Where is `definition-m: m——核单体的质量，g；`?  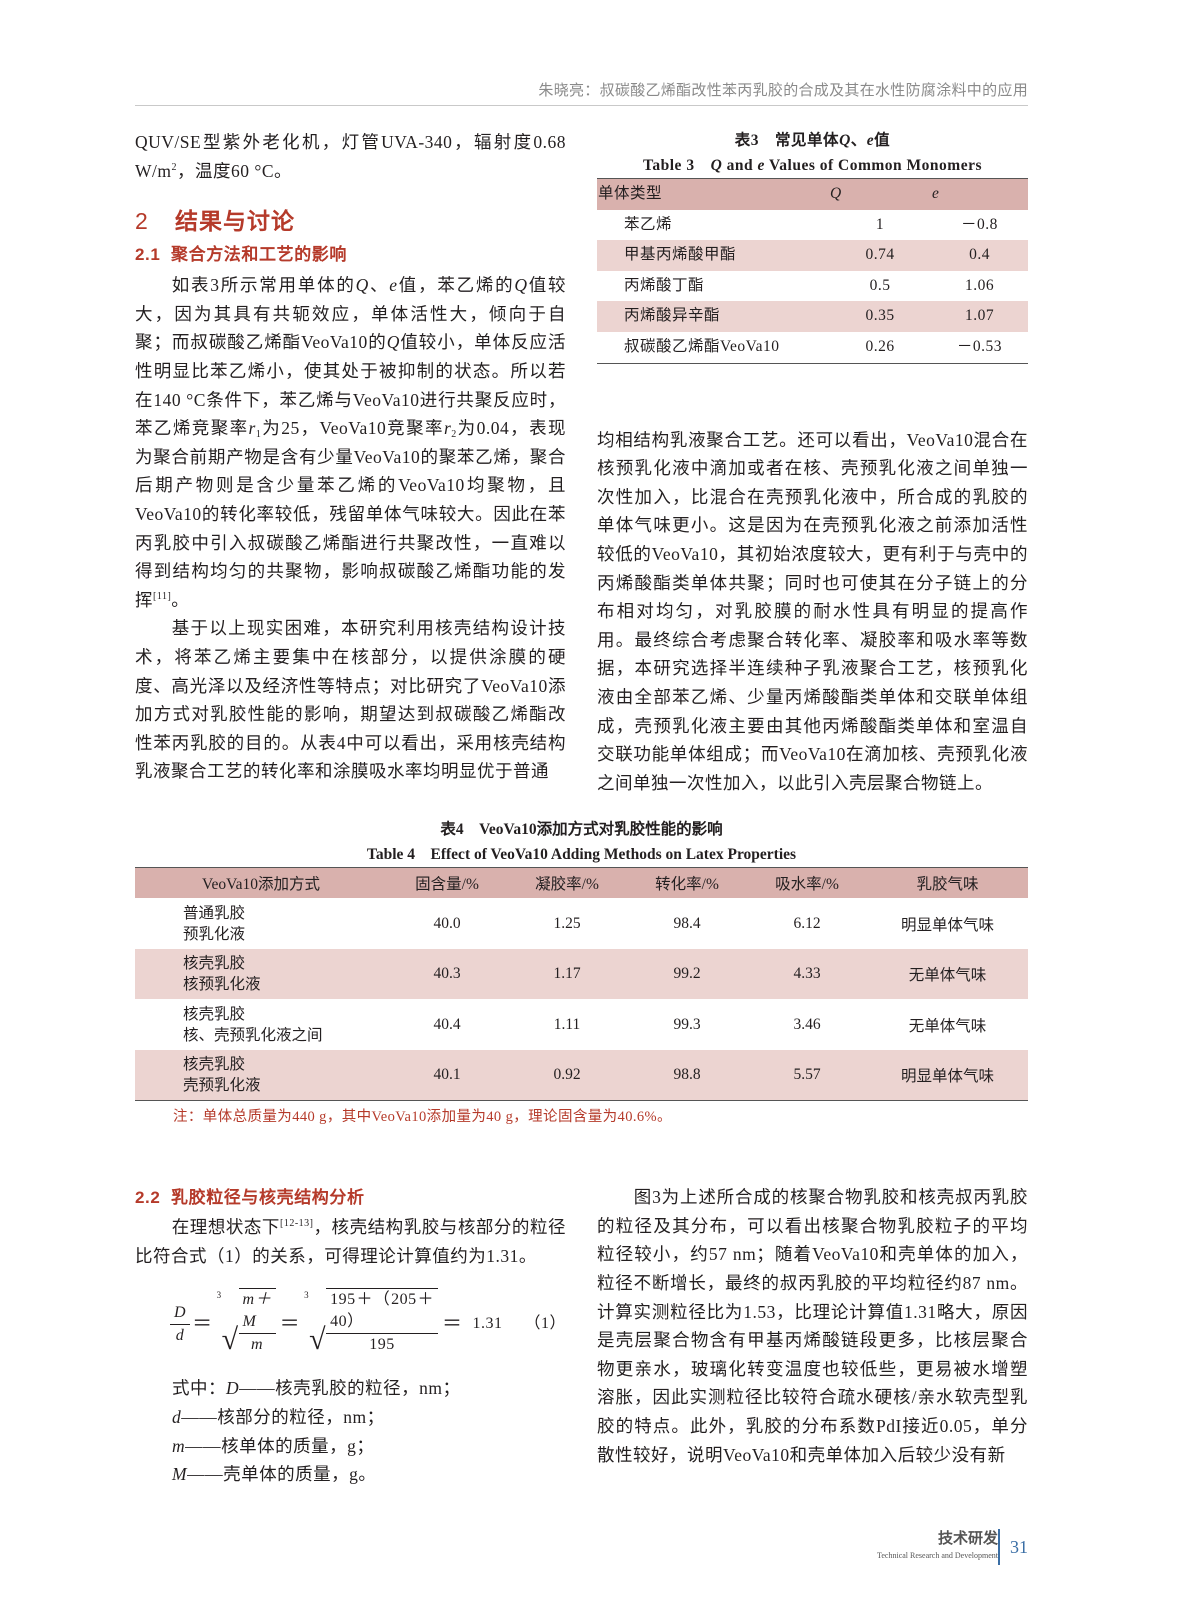 definition-m: m——核单体的质量，g； is located at coordinates (369, 1446).